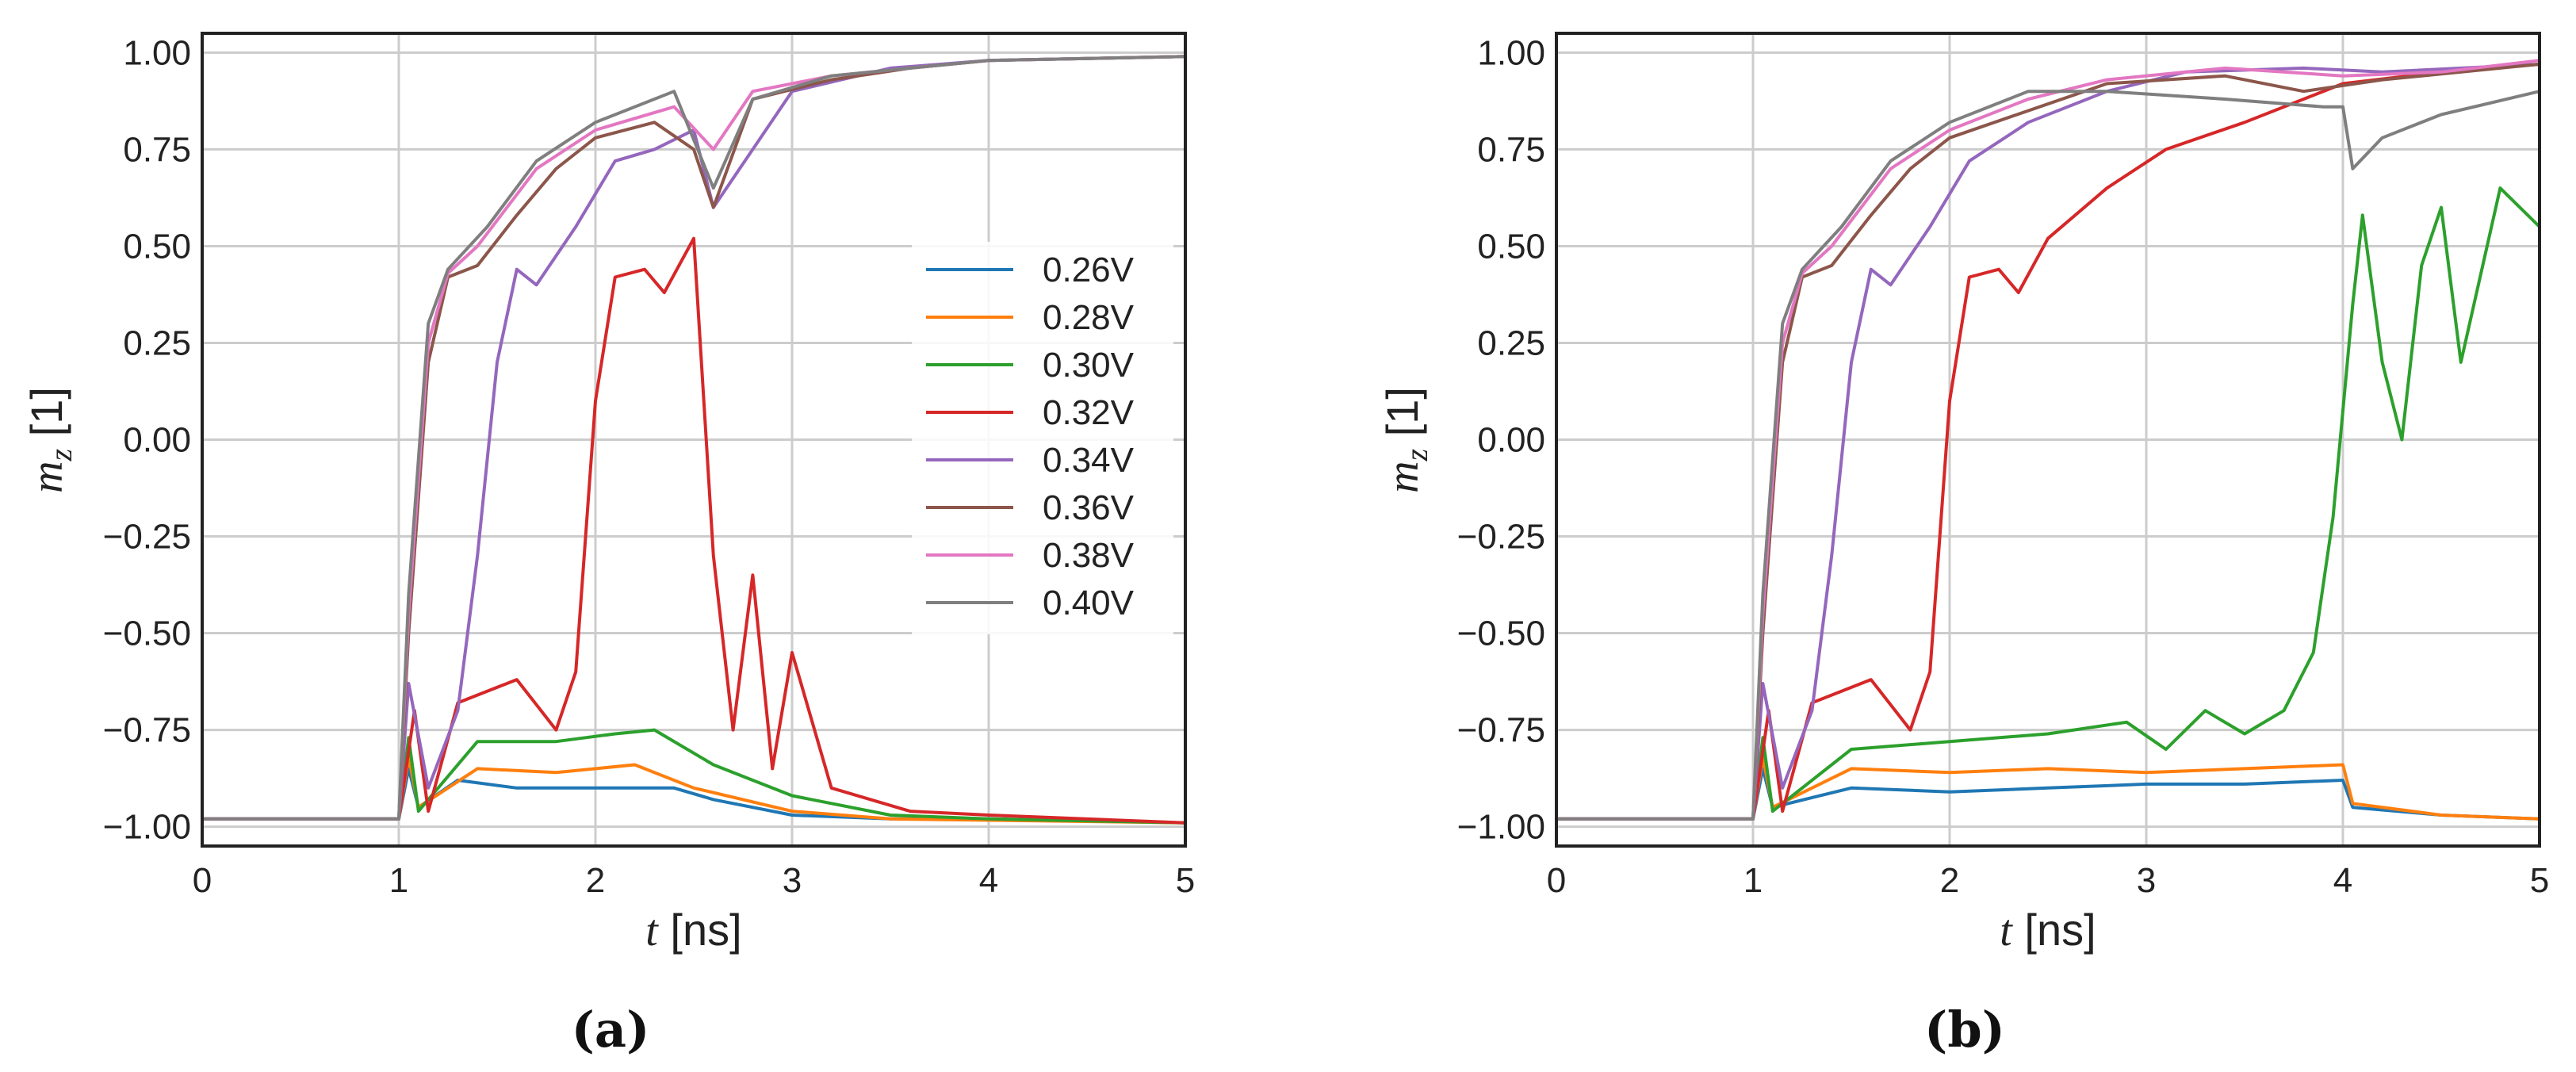 Image resolution: width=2576 pixels, height=1072 pixels. I want to click on y-axis-label-b: mz [1], so click(1405, 440).